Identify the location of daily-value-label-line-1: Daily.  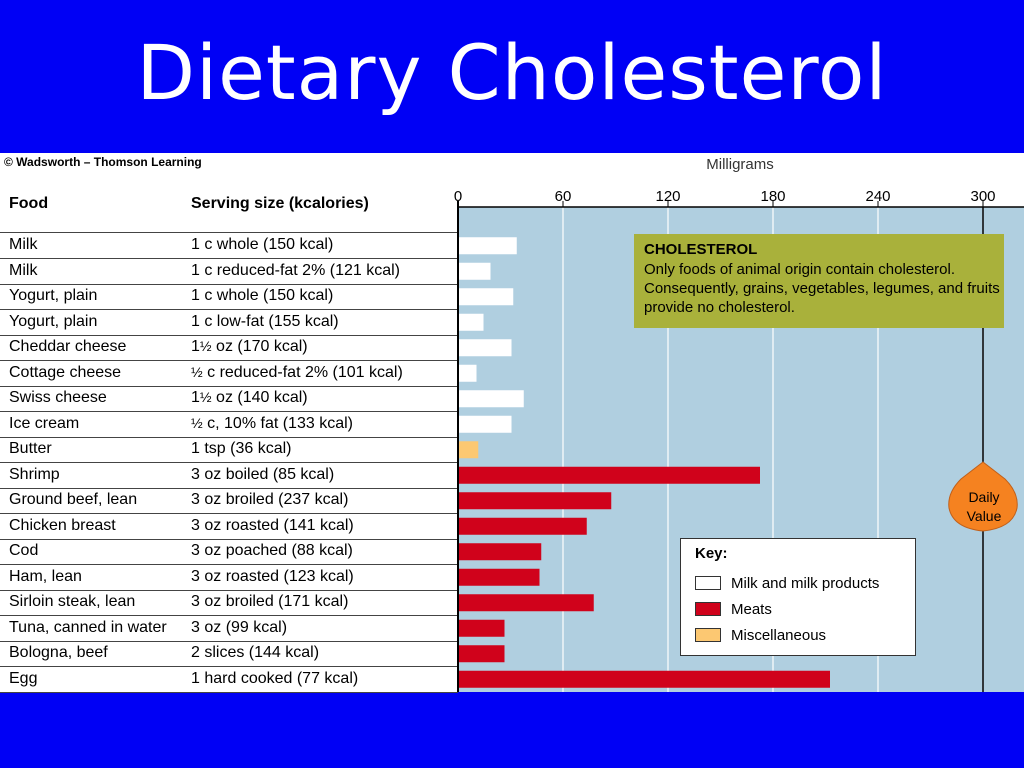
(984, 497).